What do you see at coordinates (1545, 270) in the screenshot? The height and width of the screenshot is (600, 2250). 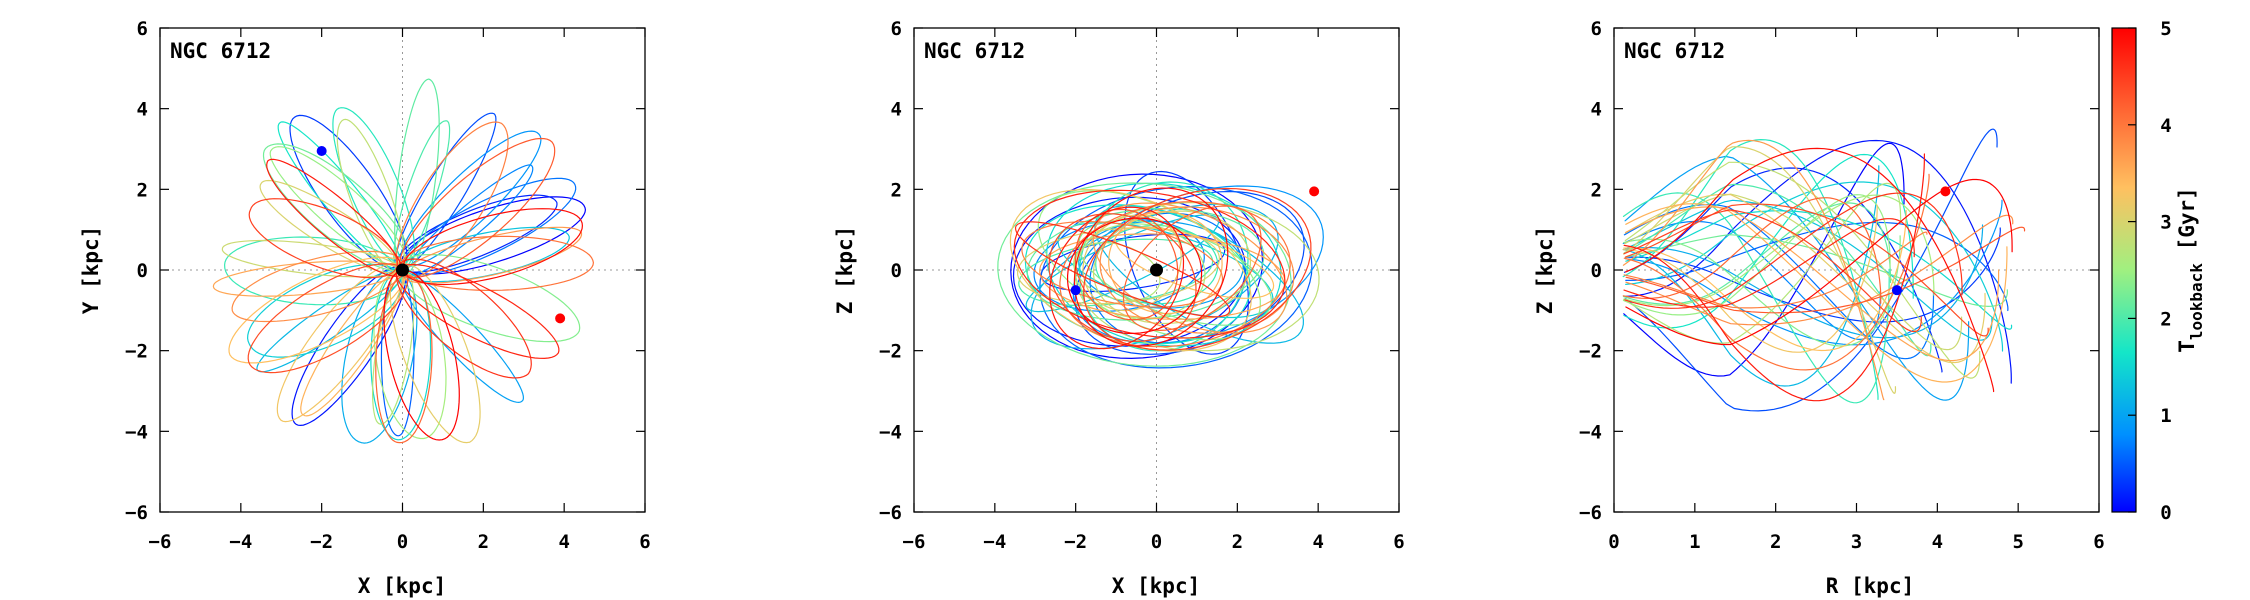 I see `y-axis-label: Z [kpc]` at bounding box center [1545, 270].